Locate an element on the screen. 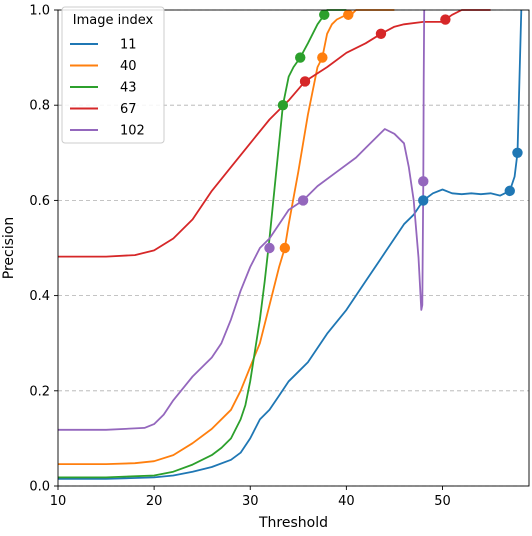 Image resolution: width=532 pixels, height=536 pixels. y-tick-label-1: 0.2 is located at coordinates (39, 391).